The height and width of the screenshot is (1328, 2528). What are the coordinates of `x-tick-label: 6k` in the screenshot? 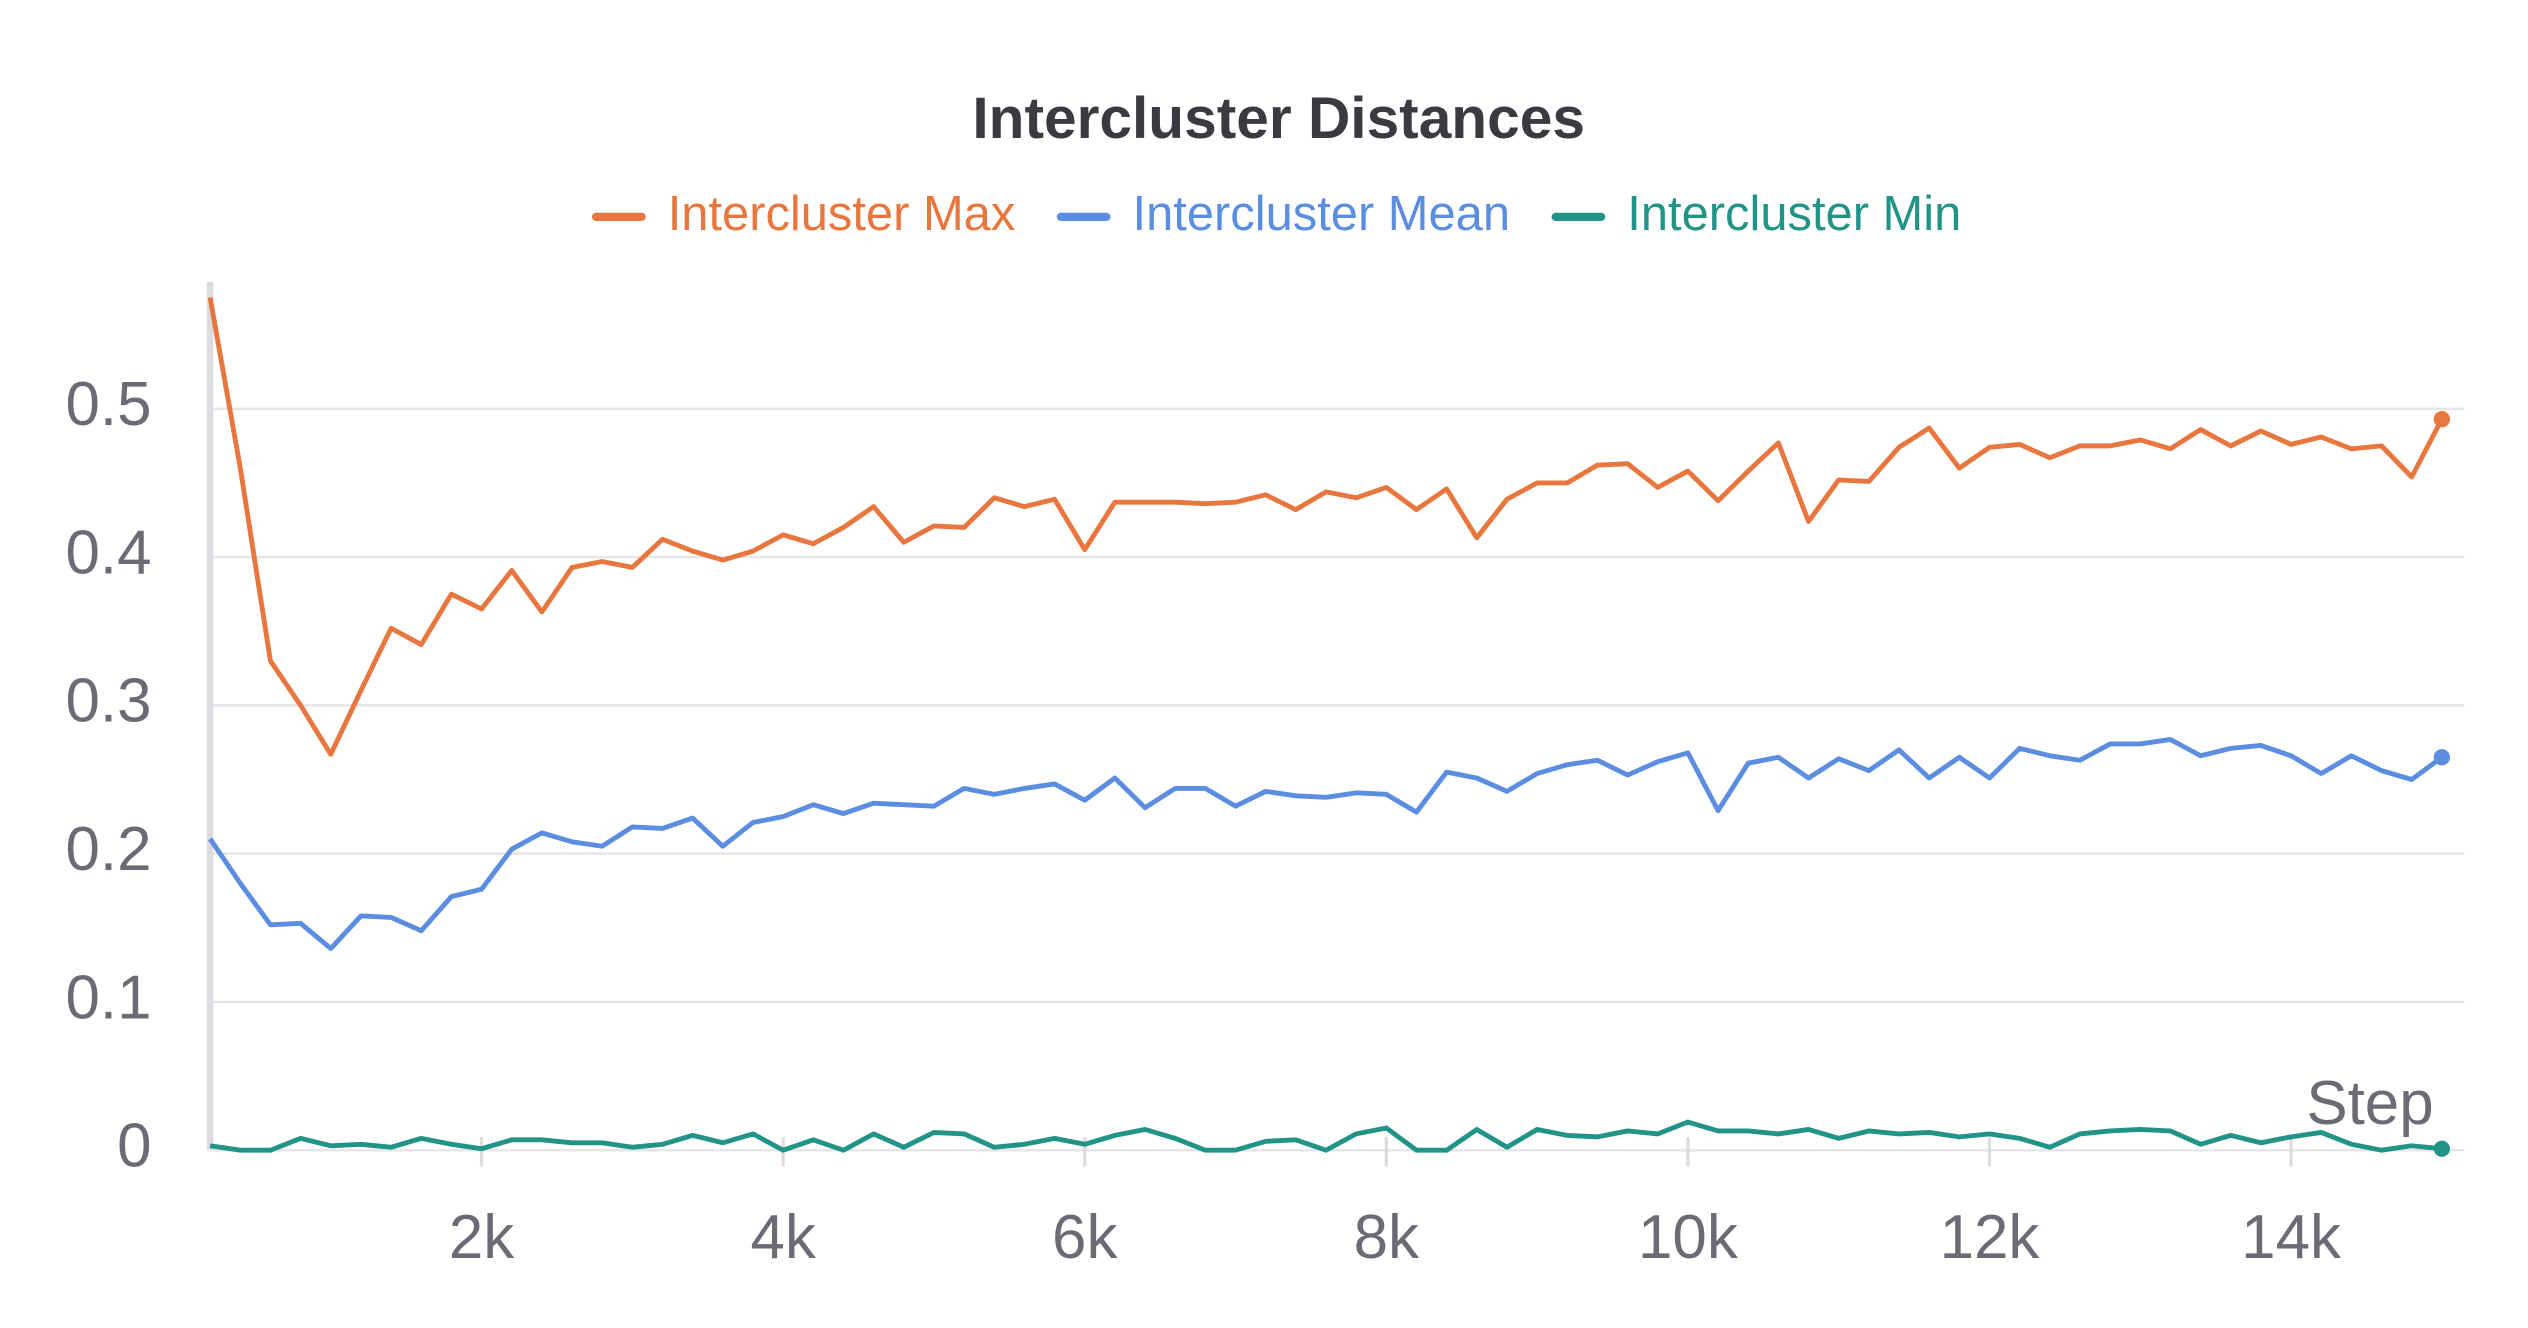 It's located at (1085, 1237).